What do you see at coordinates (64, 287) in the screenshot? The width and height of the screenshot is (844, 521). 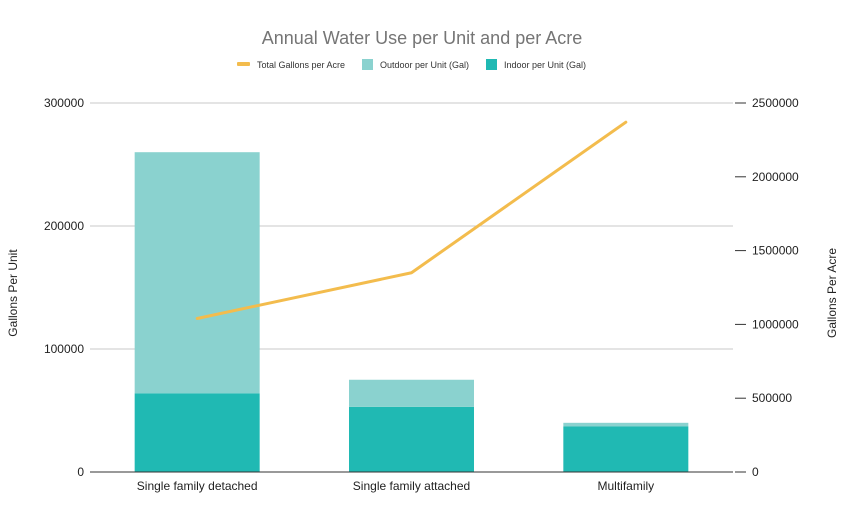 I see `y-axis-ticks: 0 100000 200000 300000` at bounding box center [64, 287].